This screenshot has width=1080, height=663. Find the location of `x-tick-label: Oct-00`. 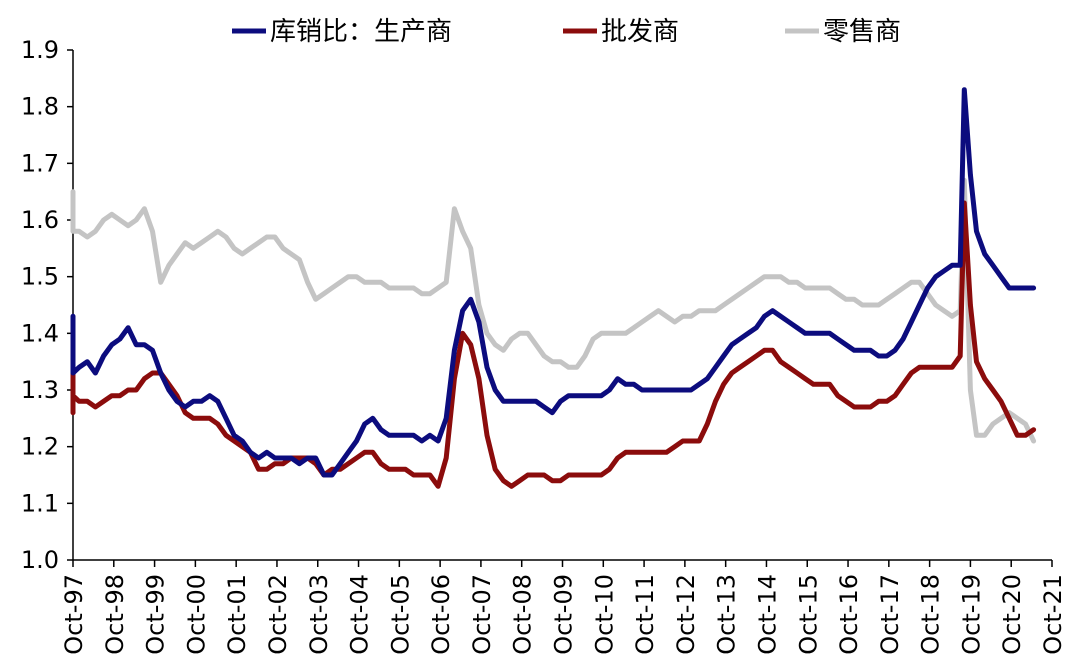

x-tick-label: Oct-00 is located at coordinates (196, 614).